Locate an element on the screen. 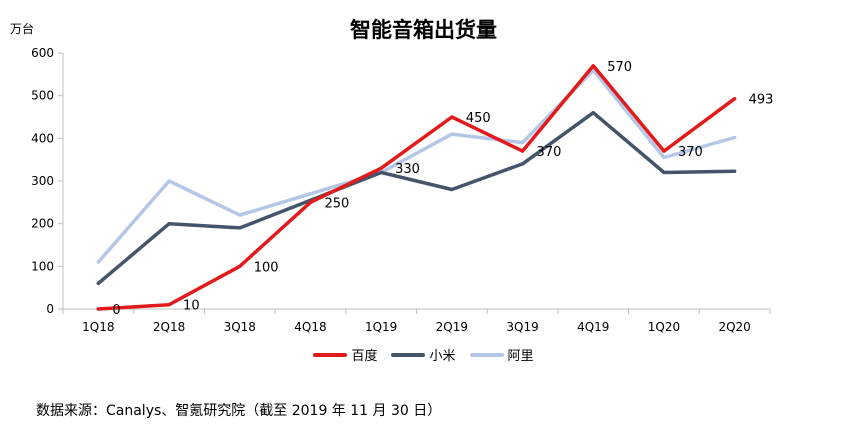 This screenshot has height=424, width=847. data-label: 330 is located at coordinates (407, 169).